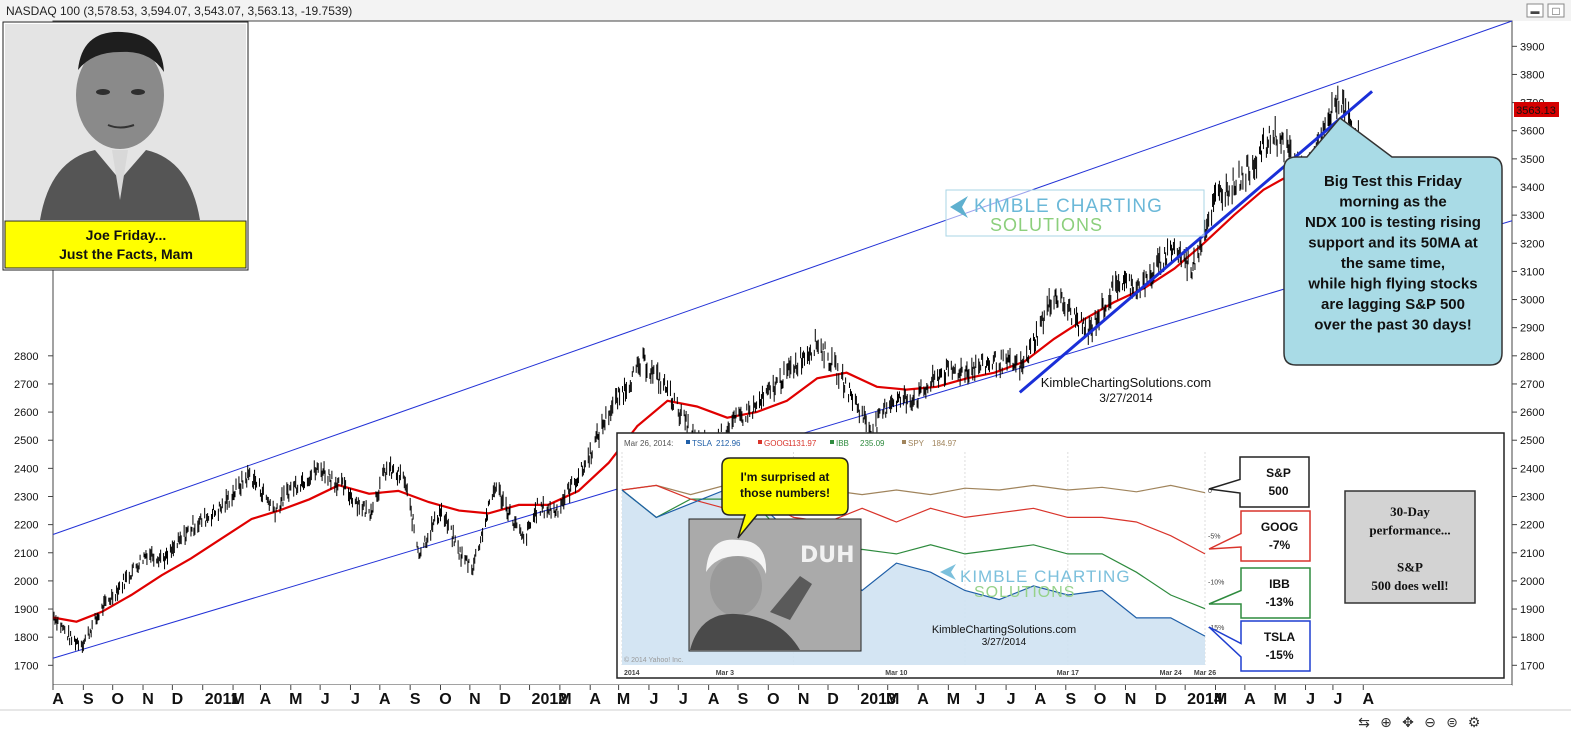 This screenshot has width=1571, height=733. Describe the element at coordinates (827, 555) in the screenshot. I see `chalk-word: DUH` at that location.